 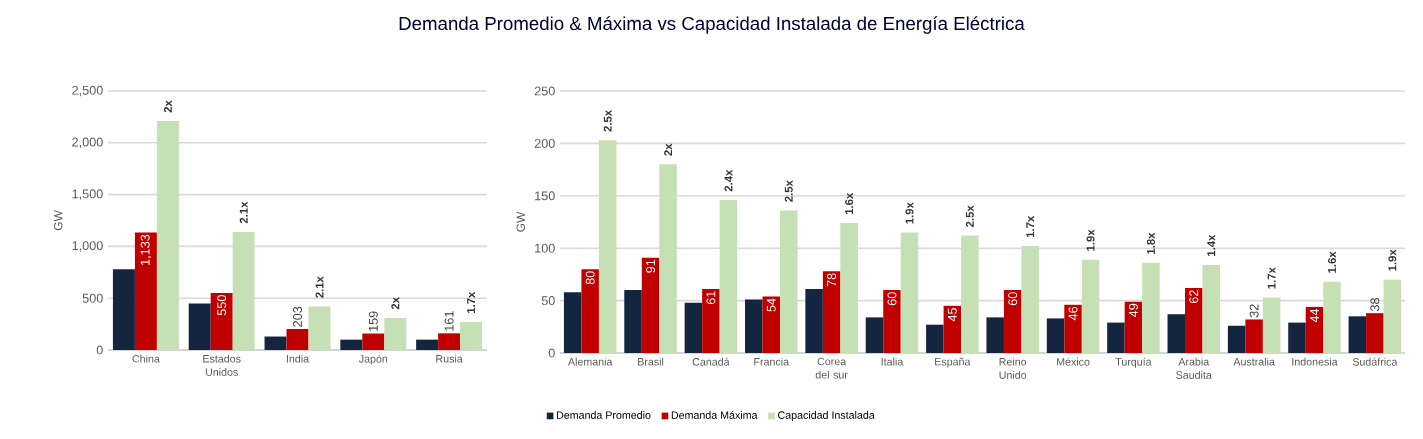 What do you see at coordinates (826, 416) in the screenshot?
I see `legend-label: Capacidad Instalada` at bounding box center [826, 416].